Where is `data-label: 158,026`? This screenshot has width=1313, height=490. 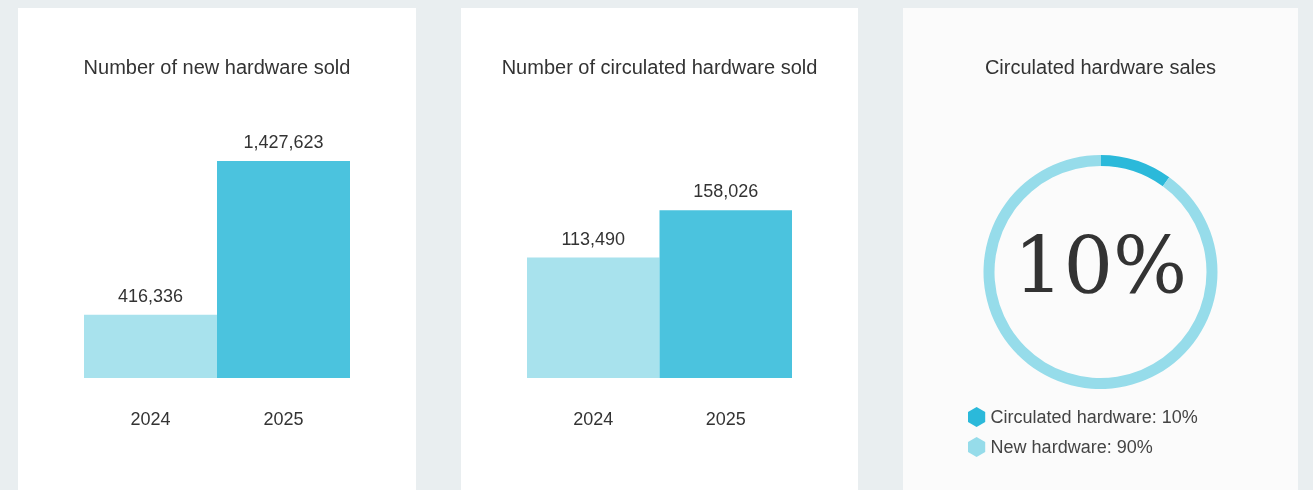 data-label: 158,026 is located at coordinates (726, 191).